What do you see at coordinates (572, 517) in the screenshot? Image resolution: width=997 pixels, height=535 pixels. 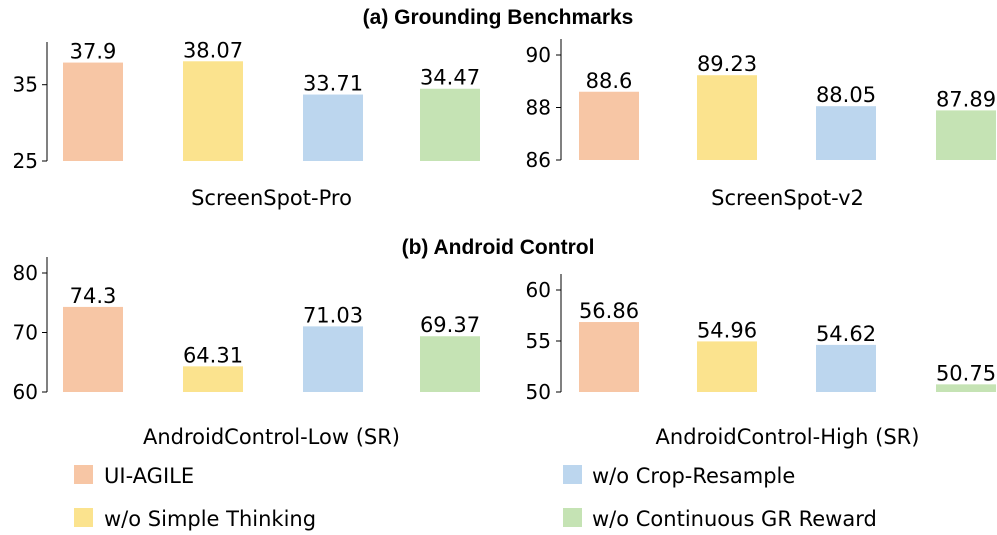 I see `legend-swatch-continuous-gr-reward` at bounding box center [572, 517].